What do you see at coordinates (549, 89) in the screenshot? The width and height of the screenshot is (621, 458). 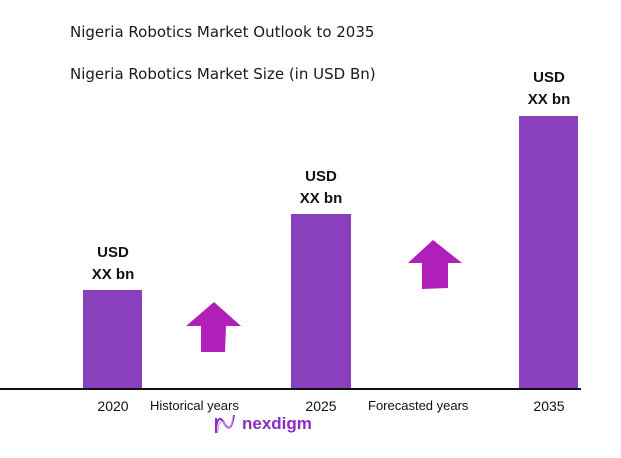 I see `bar-2035-value-label: USD XX bn` at bounding box center [549, 89].